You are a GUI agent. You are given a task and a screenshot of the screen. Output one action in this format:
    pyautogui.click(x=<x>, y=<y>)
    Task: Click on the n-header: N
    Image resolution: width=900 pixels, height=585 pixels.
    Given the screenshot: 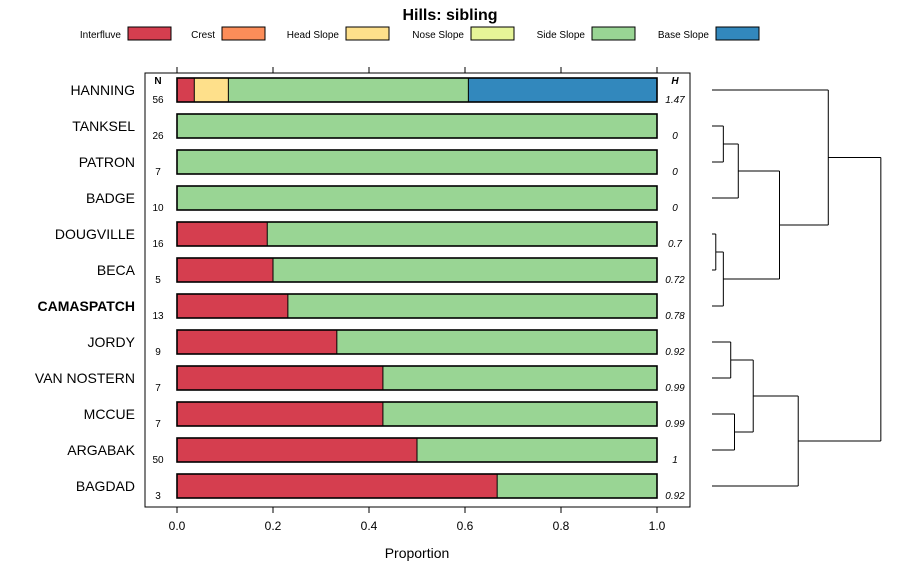 What is the action you would take?
    pyautogui.click(x=157, y=81)
    